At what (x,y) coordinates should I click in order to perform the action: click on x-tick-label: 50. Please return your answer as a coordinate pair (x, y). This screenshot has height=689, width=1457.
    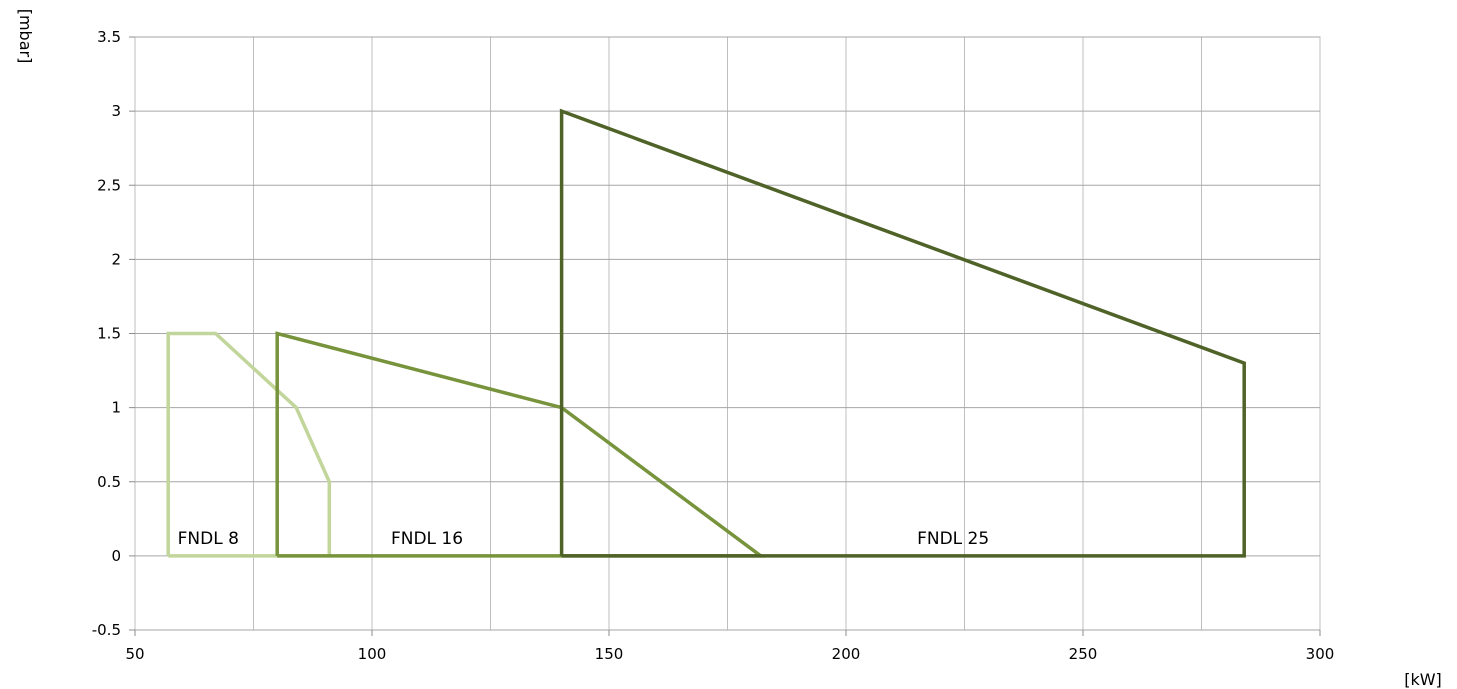
    Looking at the image, I should click on (134, 654).